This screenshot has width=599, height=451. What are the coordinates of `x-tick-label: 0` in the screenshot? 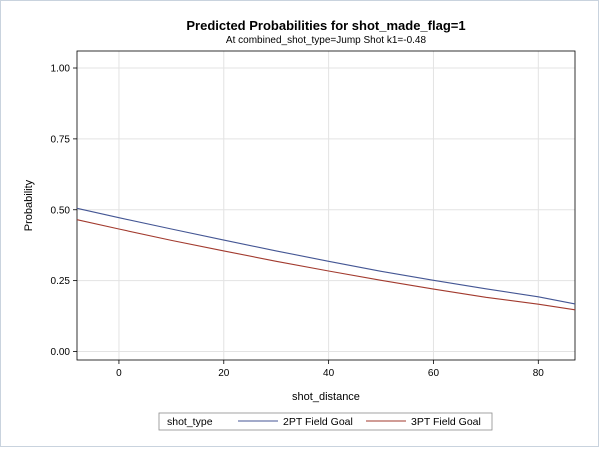 It's located at (119, 373).